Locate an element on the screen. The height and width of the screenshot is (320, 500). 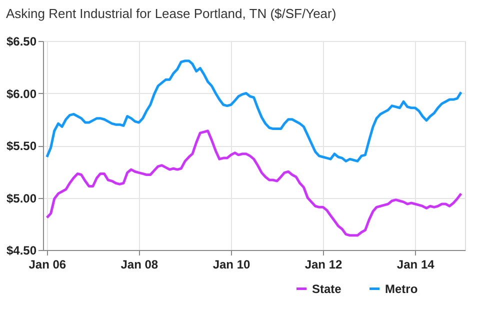
x-tick-label: Jan 14 is located at coordinates (415, 265).